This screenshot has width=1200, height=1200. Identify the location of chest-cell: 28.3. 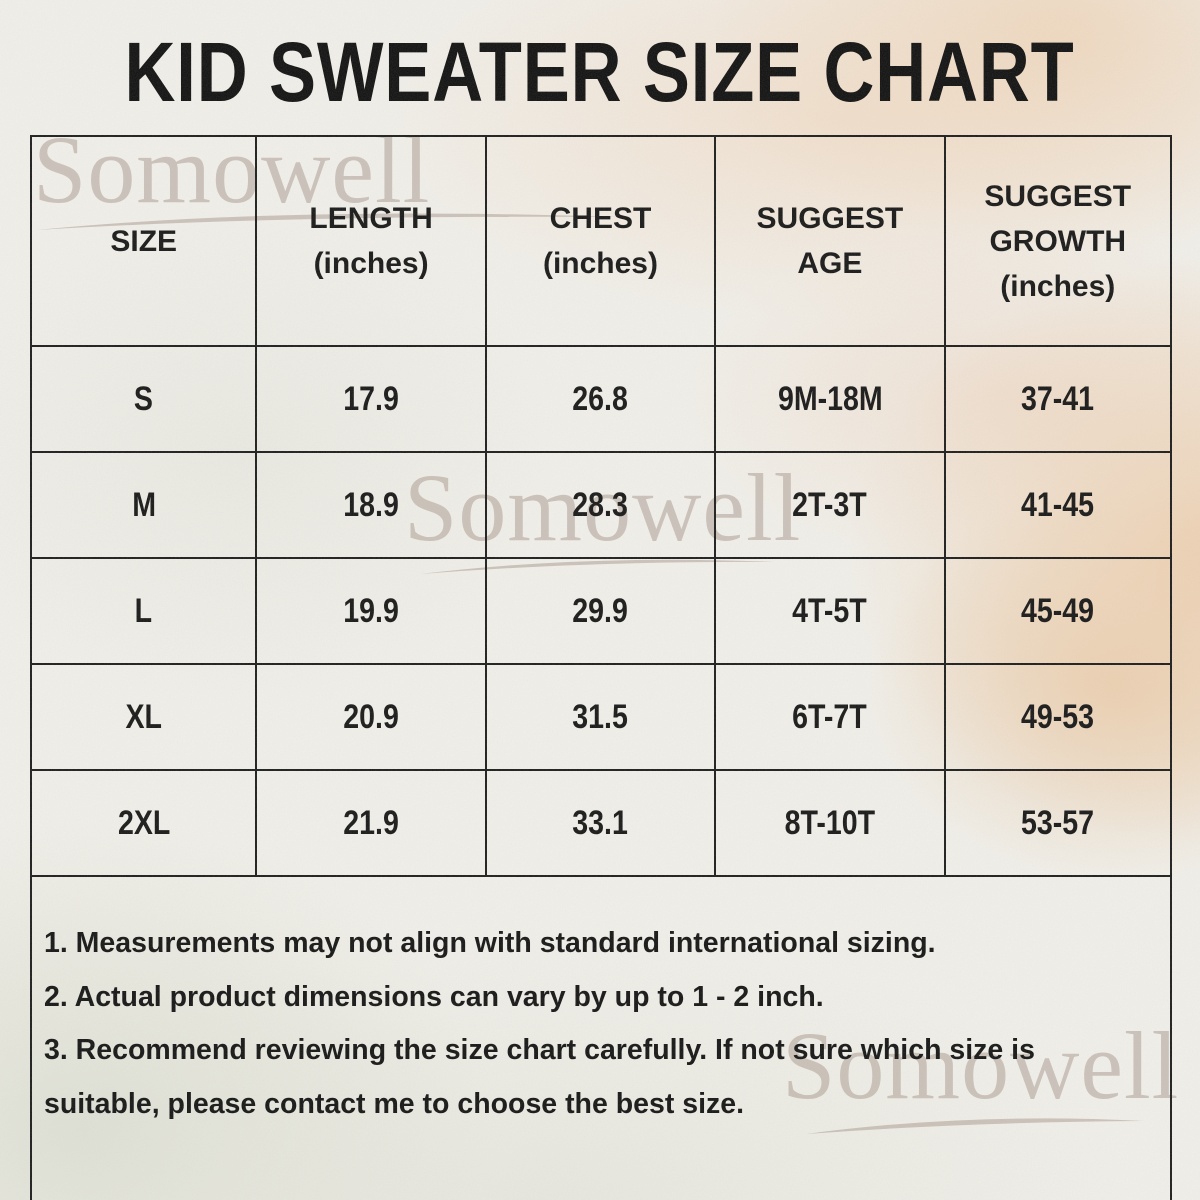
(600, 505).